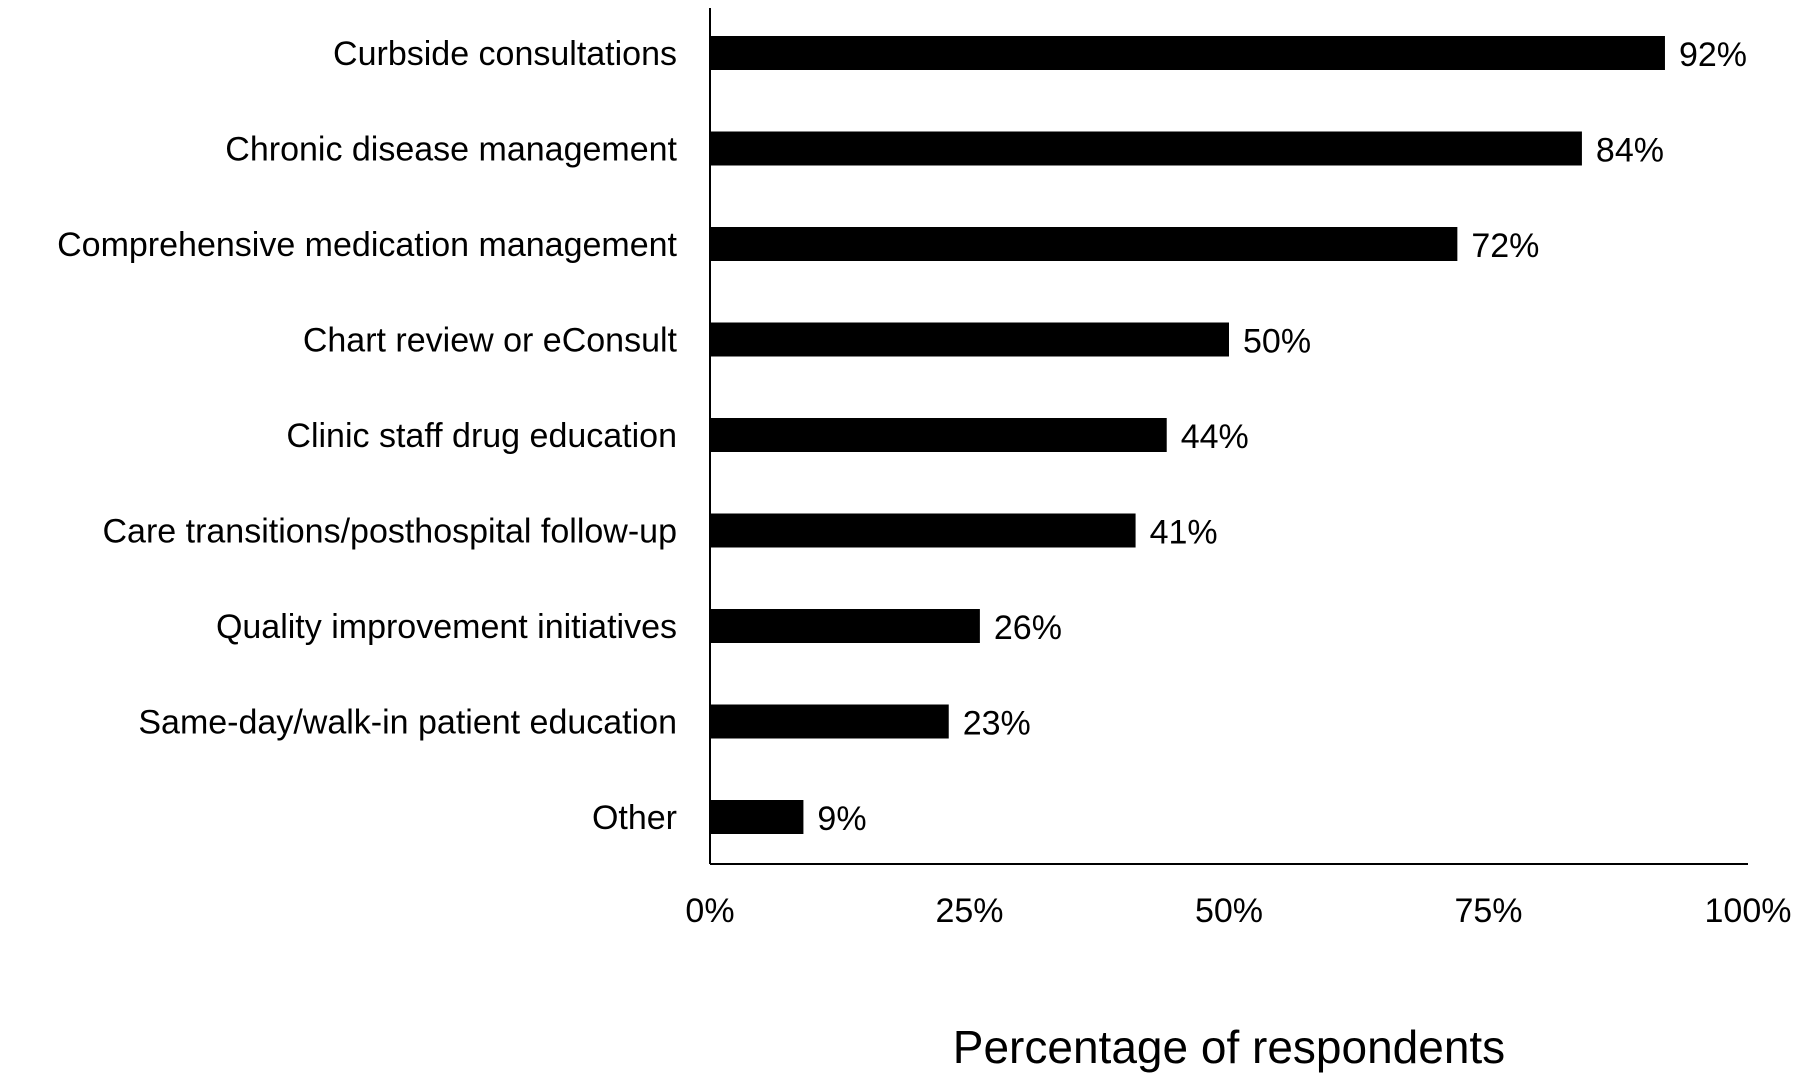 The image size is (1800, 1082). Describe the element at coordinates (1713, 55) in the screenshot. I see `value-label: 92%` at that location.